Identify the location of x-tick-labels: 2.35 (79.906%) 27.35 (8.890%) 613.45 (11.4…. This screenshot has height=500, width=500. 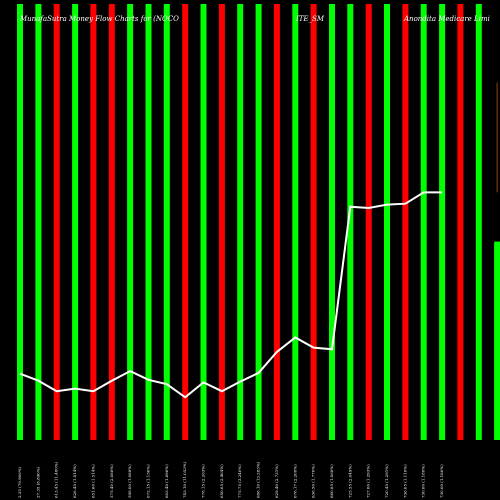
(230, 479).